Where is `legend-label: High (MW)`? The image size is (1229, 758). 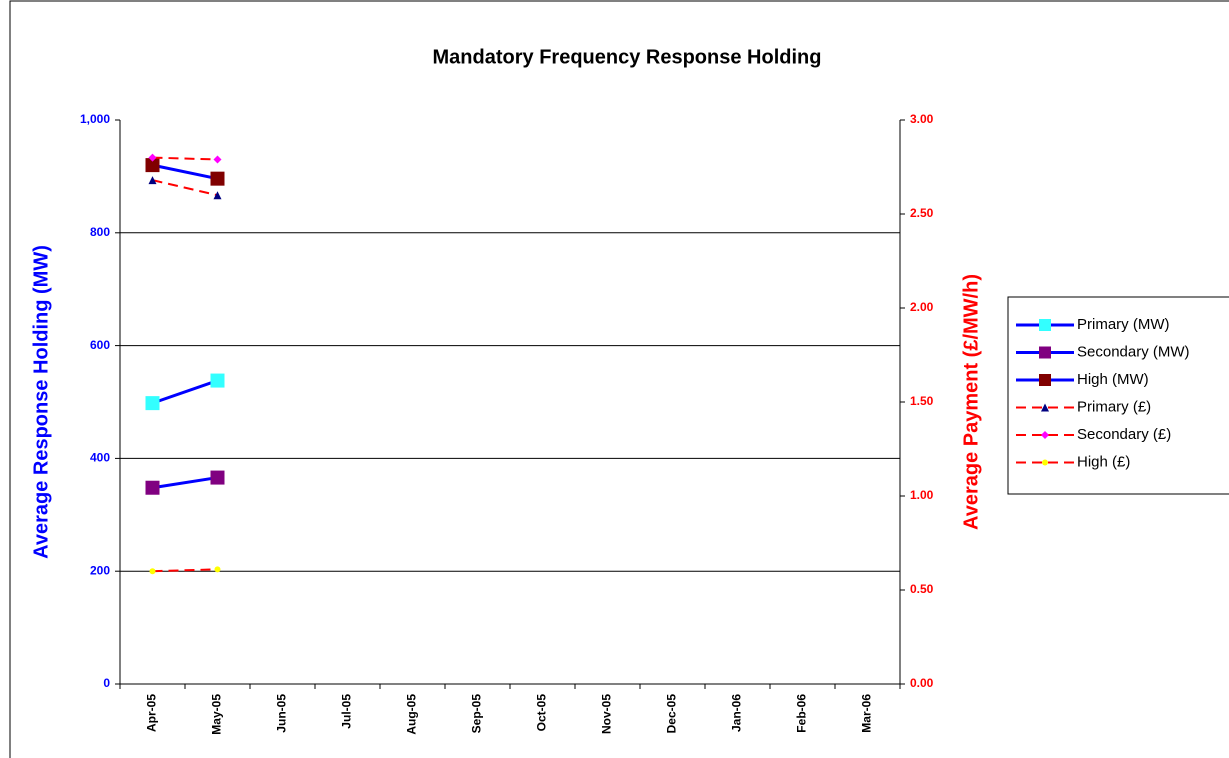 legend-label: High (MW) is located at coordinates (1113, 379).